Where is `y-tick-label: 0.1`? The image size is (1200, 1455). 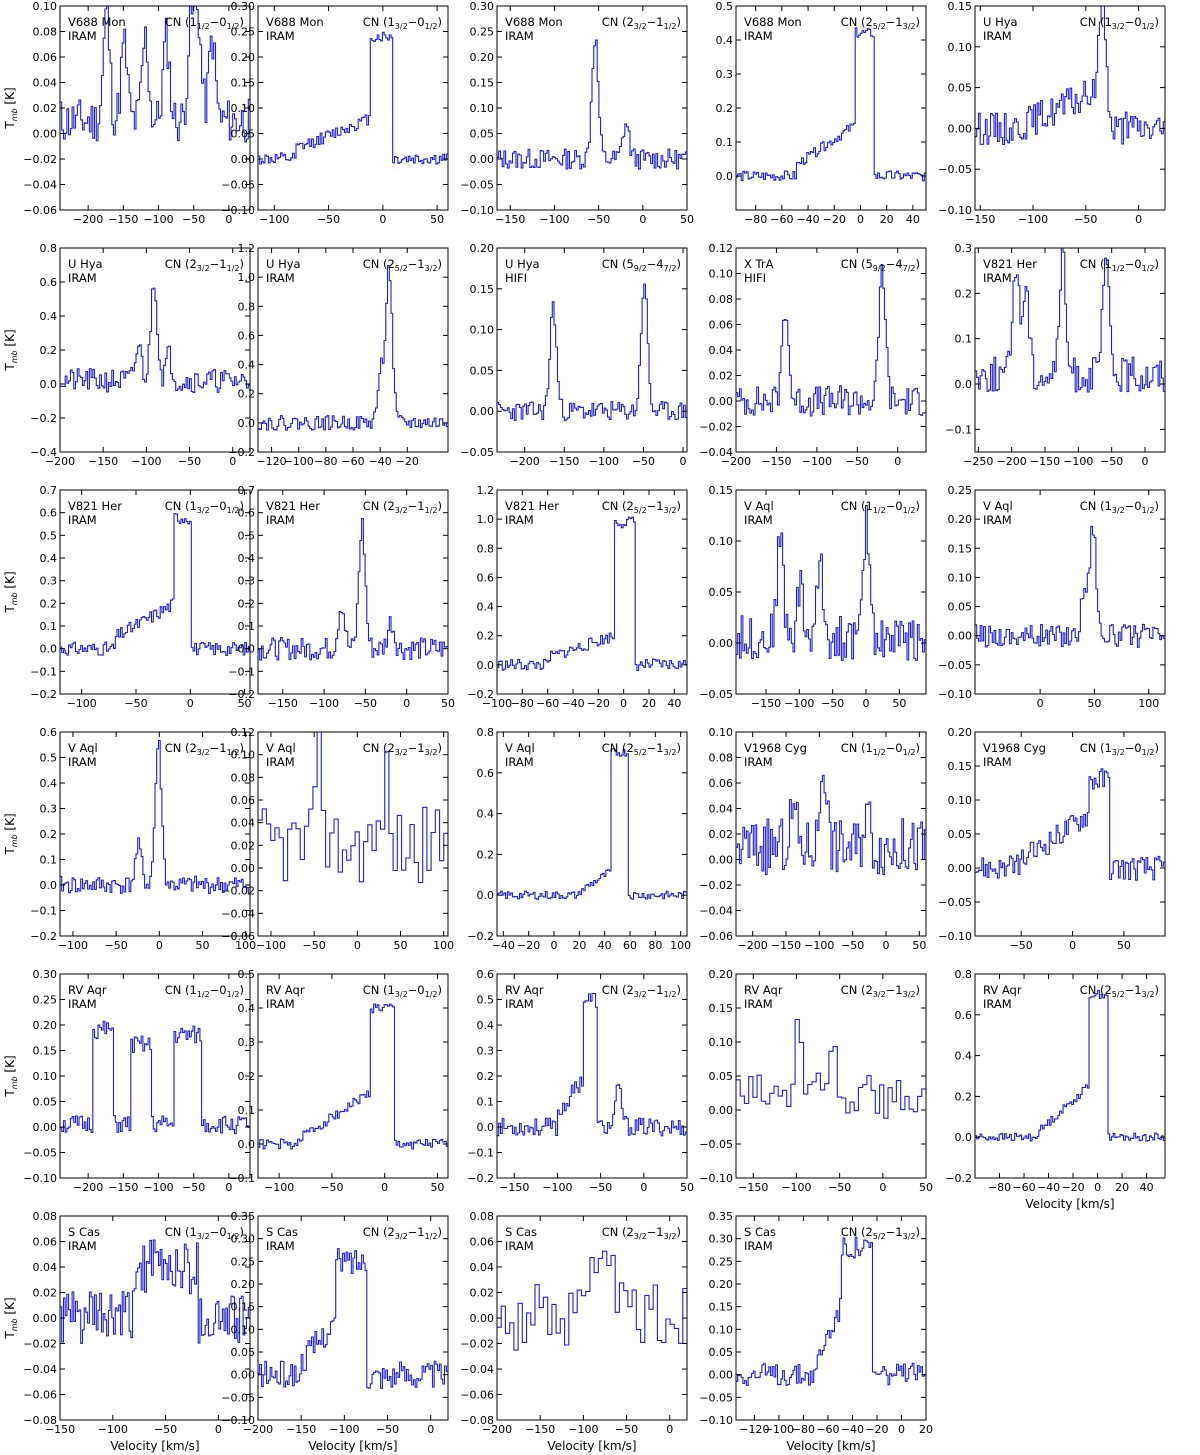
y-tick-label: 0.1 is located at coordinates (49, 626).